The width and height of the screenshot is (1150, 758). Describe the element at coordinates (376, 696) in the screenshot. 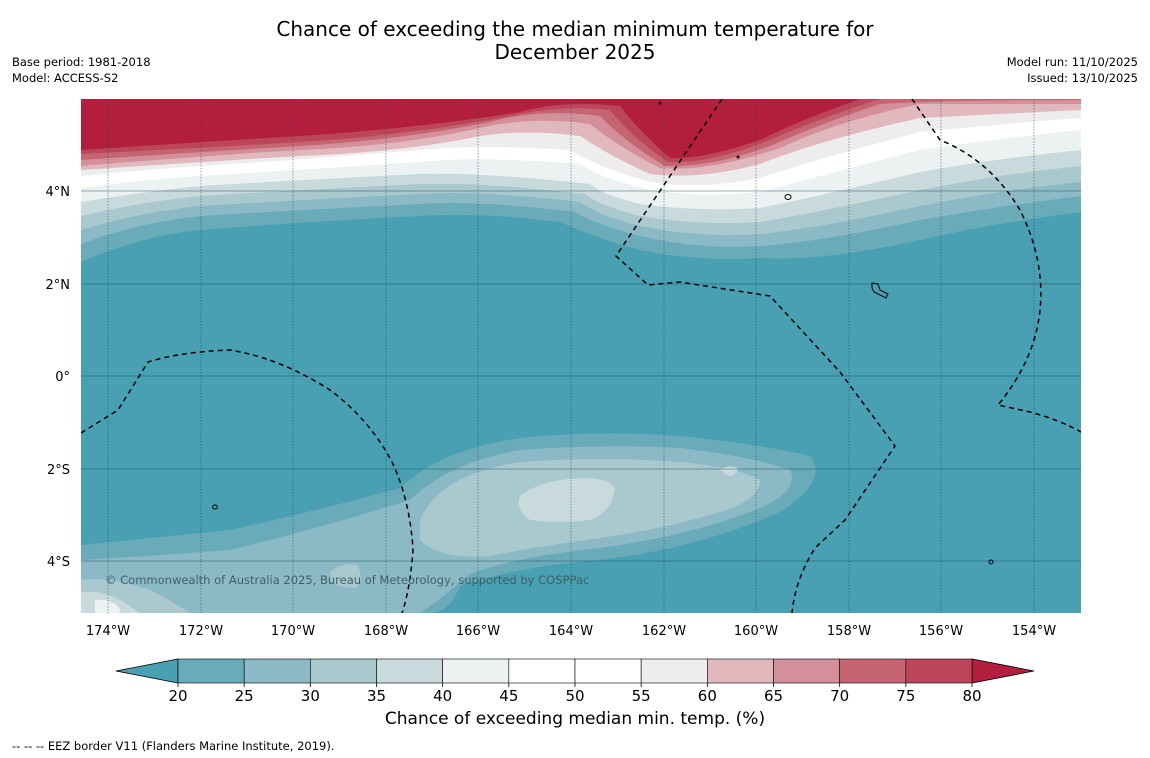

I see `colorbar-tick-label: 35` at that location.